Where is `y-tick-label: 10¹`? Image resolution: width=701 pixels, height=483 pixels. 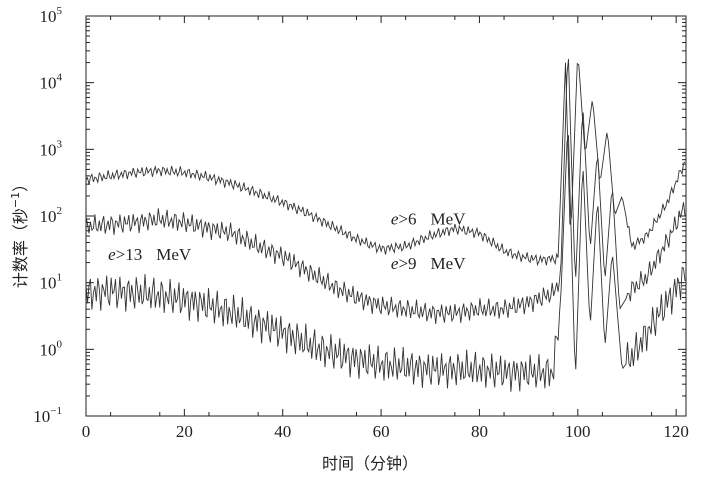
y-tick-label: 10¹ is located at coordinates (51, 282).